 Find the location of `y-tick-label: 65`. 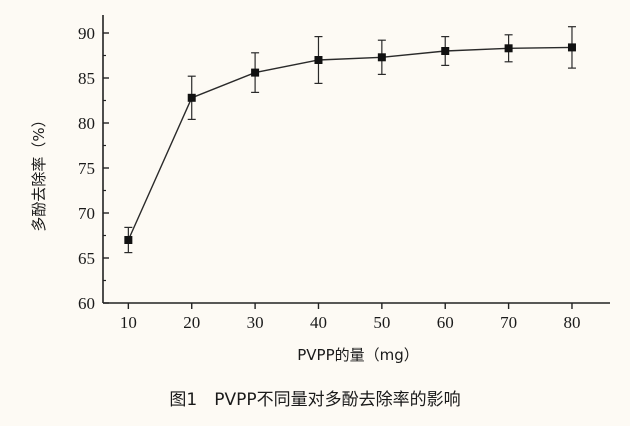

y-tick-label: 65 is located at coordinates (86, 258).